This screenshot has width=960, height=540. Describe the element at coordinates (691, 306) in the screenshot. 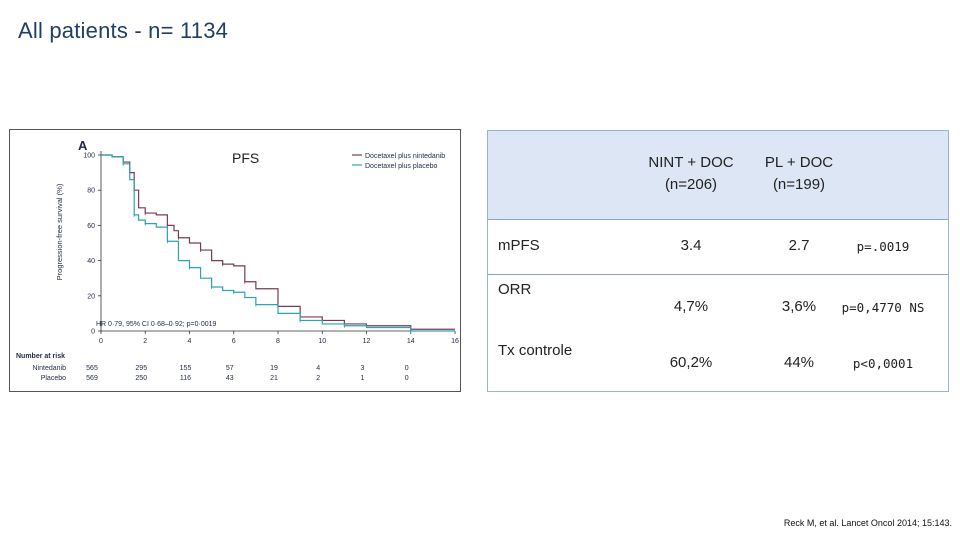

I see `row-value-nint: 4,7%` at that location.